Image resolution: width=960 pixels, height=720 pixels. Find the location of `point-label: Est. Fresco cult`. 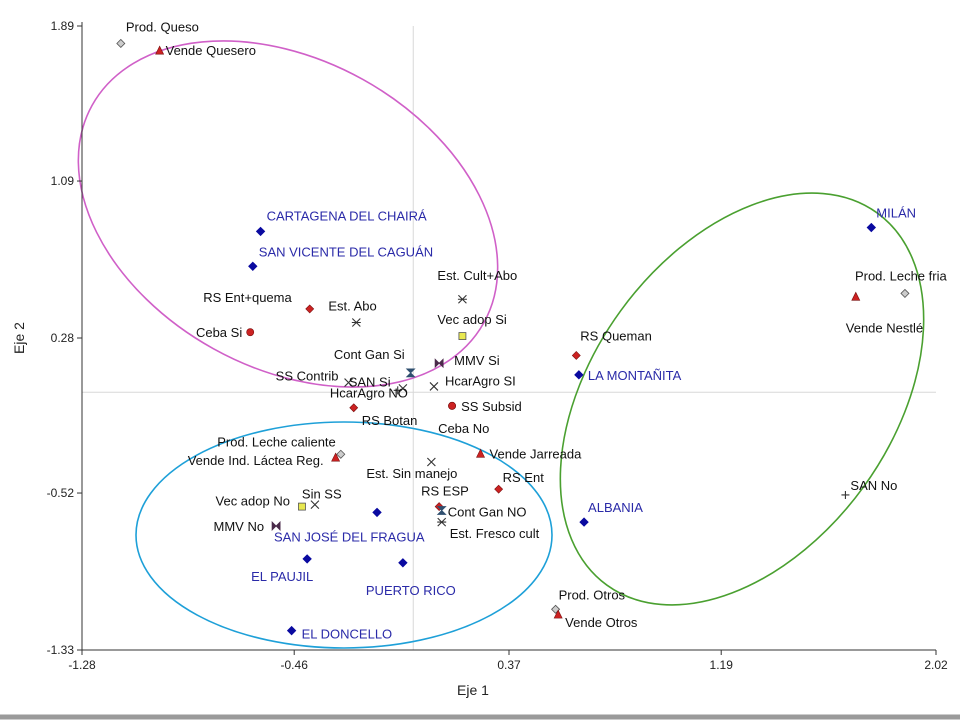

point-label: Est. Fresco cult is located at coordinates (495, 533).